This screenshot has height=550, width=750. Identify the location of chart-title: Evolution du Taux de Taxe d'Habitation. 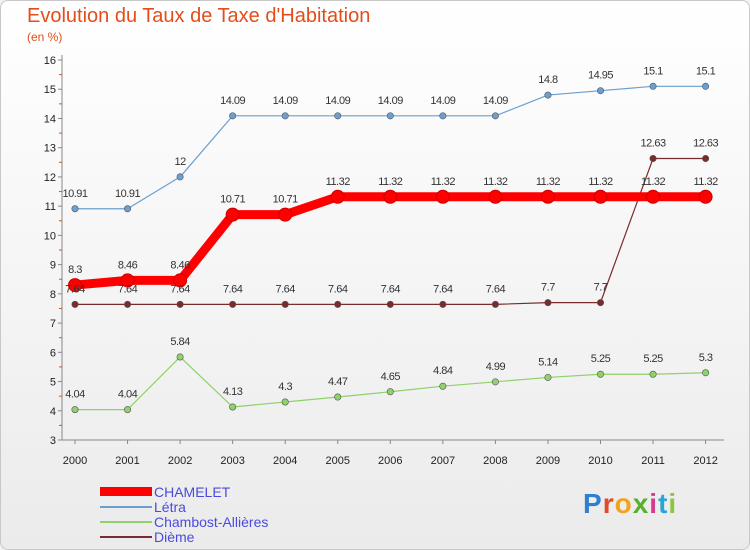
(199, 16).